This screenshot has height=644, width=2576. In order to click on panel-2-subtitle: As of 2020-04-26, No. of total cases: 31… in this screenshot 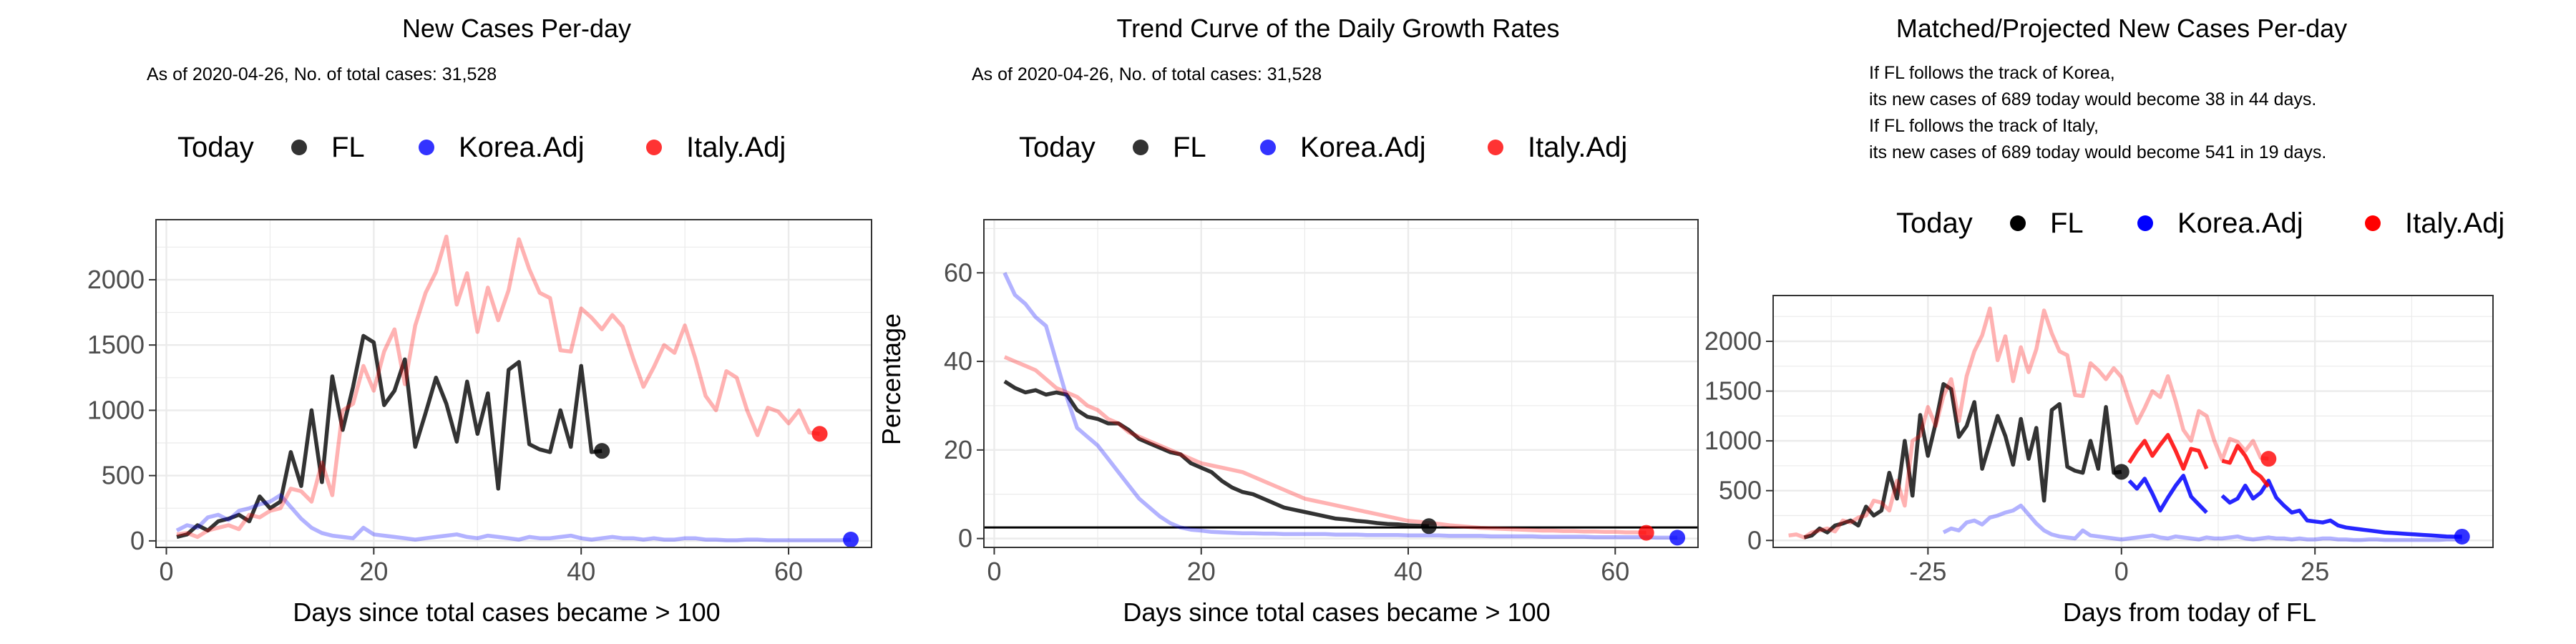, I will do `click(1147, 74)`.